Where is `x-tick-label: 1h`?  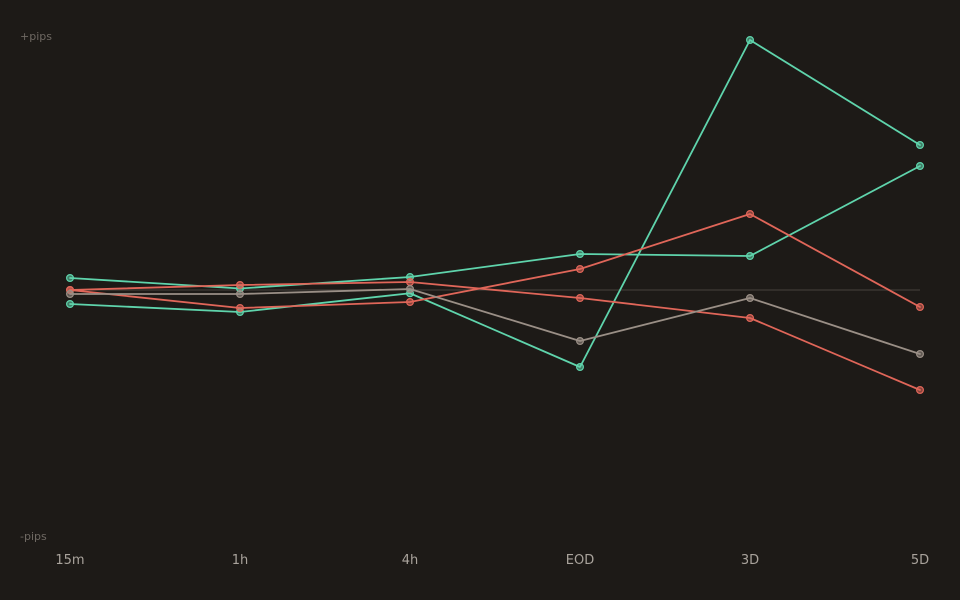
x-tick-label: 1h is located at coordinates (240, 560).